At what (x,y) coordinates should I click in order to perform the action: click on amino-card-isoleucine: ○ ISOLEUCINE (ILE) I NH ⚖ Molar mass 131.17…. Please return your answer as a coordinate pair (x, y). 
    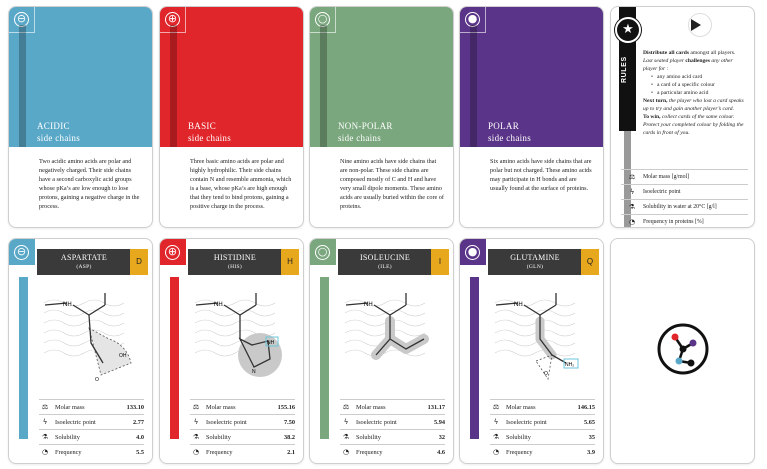
    Looking at the image, I should click on (381, 351).